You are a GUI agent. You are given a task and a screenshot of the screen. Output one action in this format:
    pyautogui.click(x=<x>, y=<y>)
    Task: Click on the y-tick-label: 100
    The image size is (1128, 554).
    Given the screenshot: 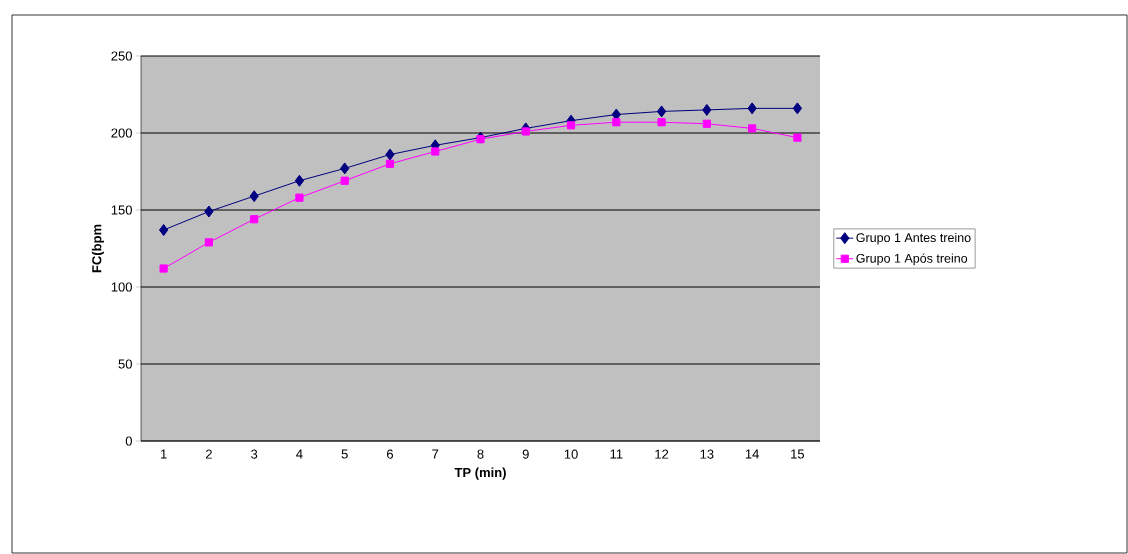 What is the action you would take?
    pyautogui.click(x=121, y=287)
    